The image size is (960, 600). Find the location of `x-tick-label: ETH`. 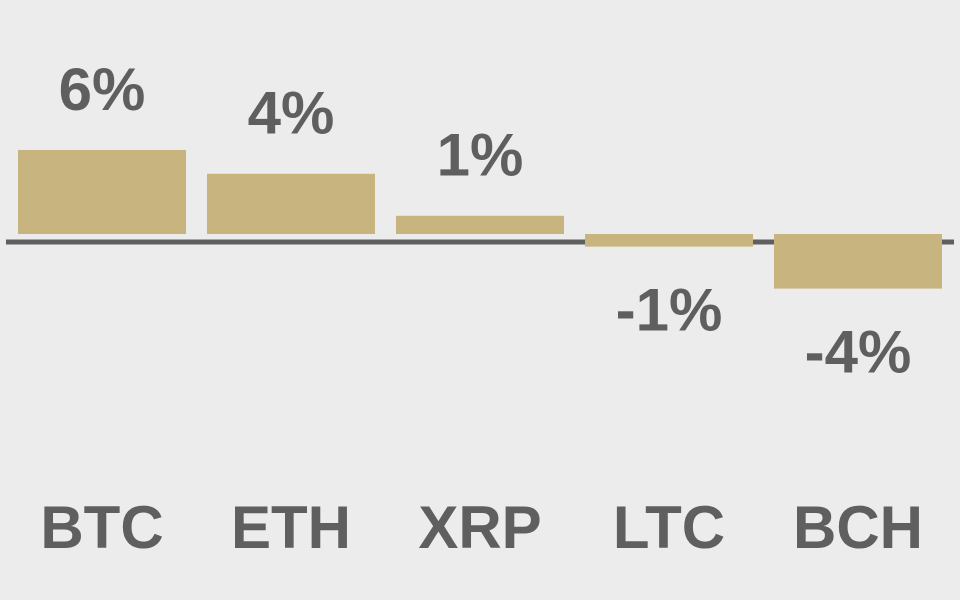

x-tick-label: ETH is located at coordinates (291, 527).